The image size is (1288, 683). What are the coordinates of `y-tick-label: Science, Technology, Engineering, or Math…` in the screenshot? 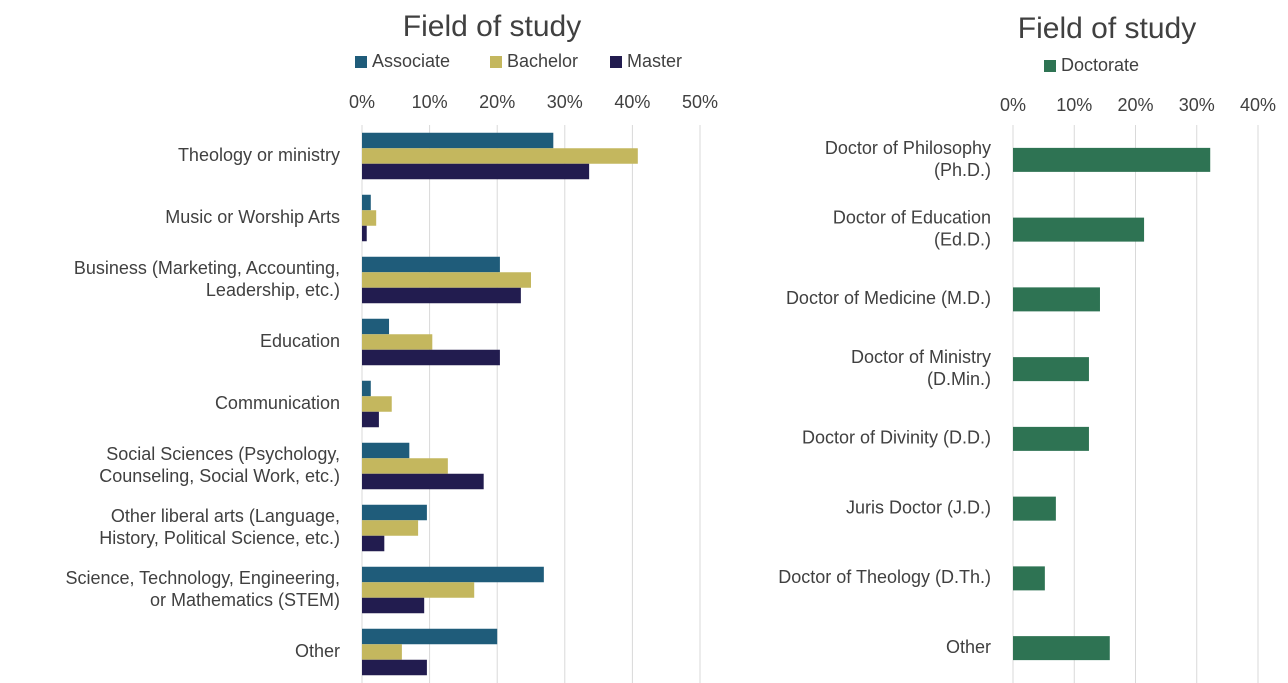 It's located at (202, 589).